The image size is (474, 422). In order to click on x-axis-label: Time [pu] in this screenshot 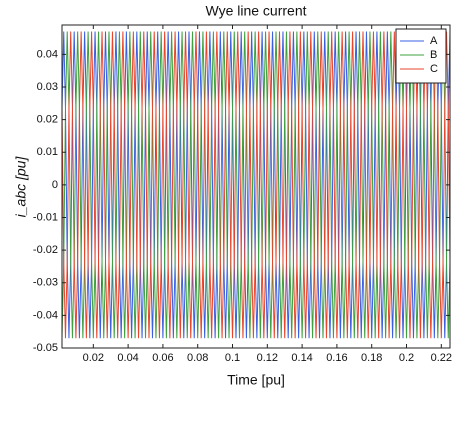, I will do `click(256, 380)`.